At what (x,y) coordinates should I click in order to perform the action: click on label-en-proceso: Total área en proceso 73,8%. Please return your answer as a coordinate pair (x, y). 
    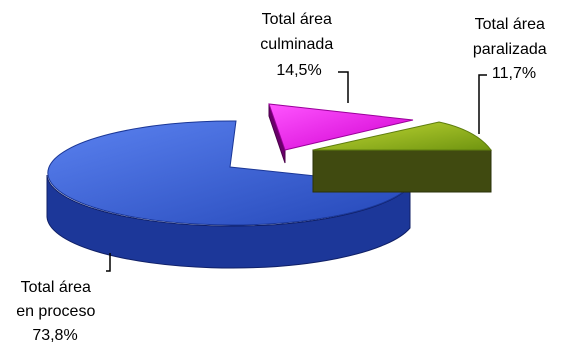
    Looking at the image, I should click on (58, 311).